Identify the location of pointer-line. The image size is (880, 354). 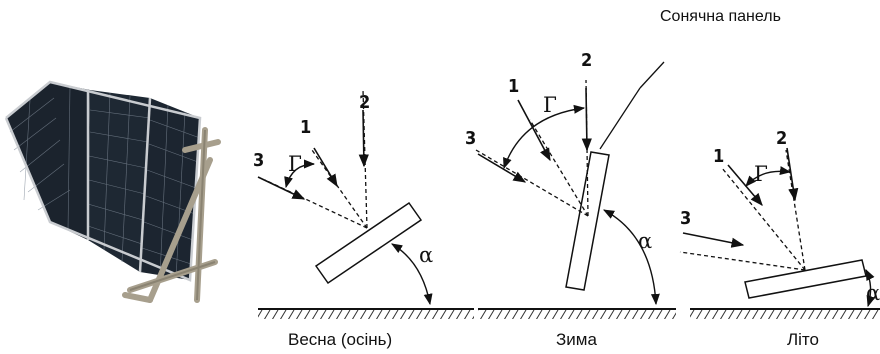
(620, 118).